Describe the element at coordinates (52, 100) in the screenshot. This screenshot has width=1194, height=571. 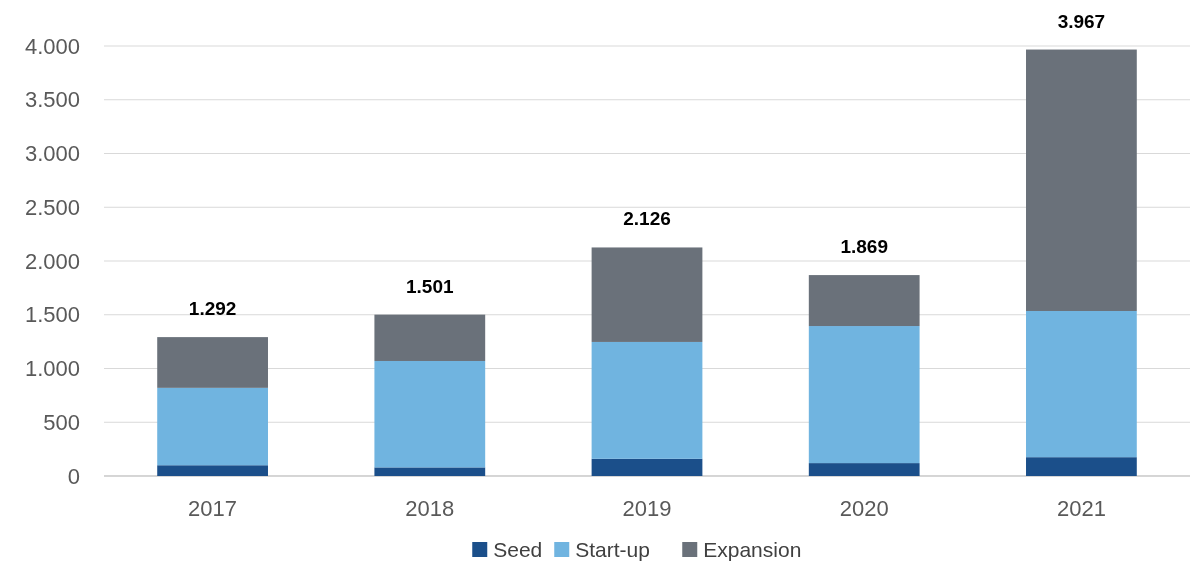
I see `y-tick-label: 3.500` at that location.